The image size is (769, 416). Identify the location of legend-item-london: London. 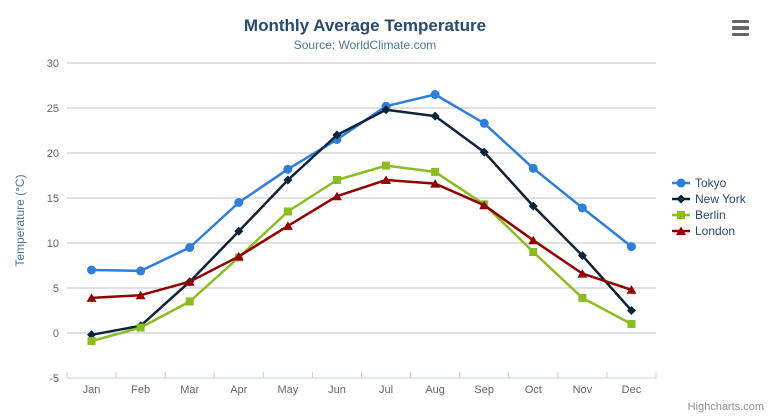
(708, 231).